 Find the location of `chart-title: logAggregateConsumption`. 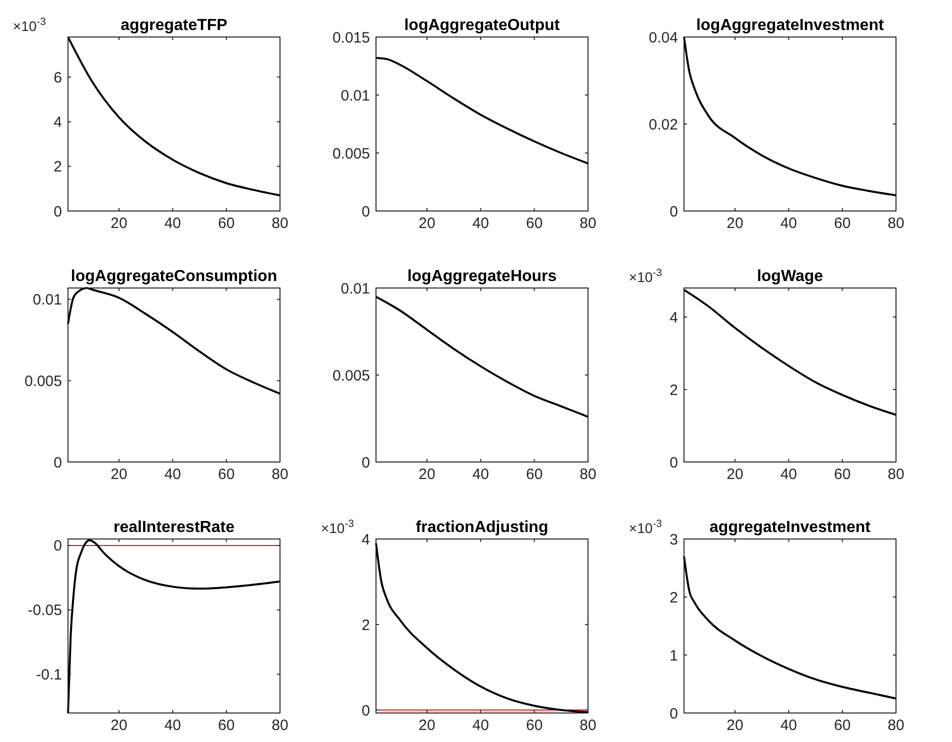

chart-title: logAggregateConsumption is located at coordinates (174, 276).